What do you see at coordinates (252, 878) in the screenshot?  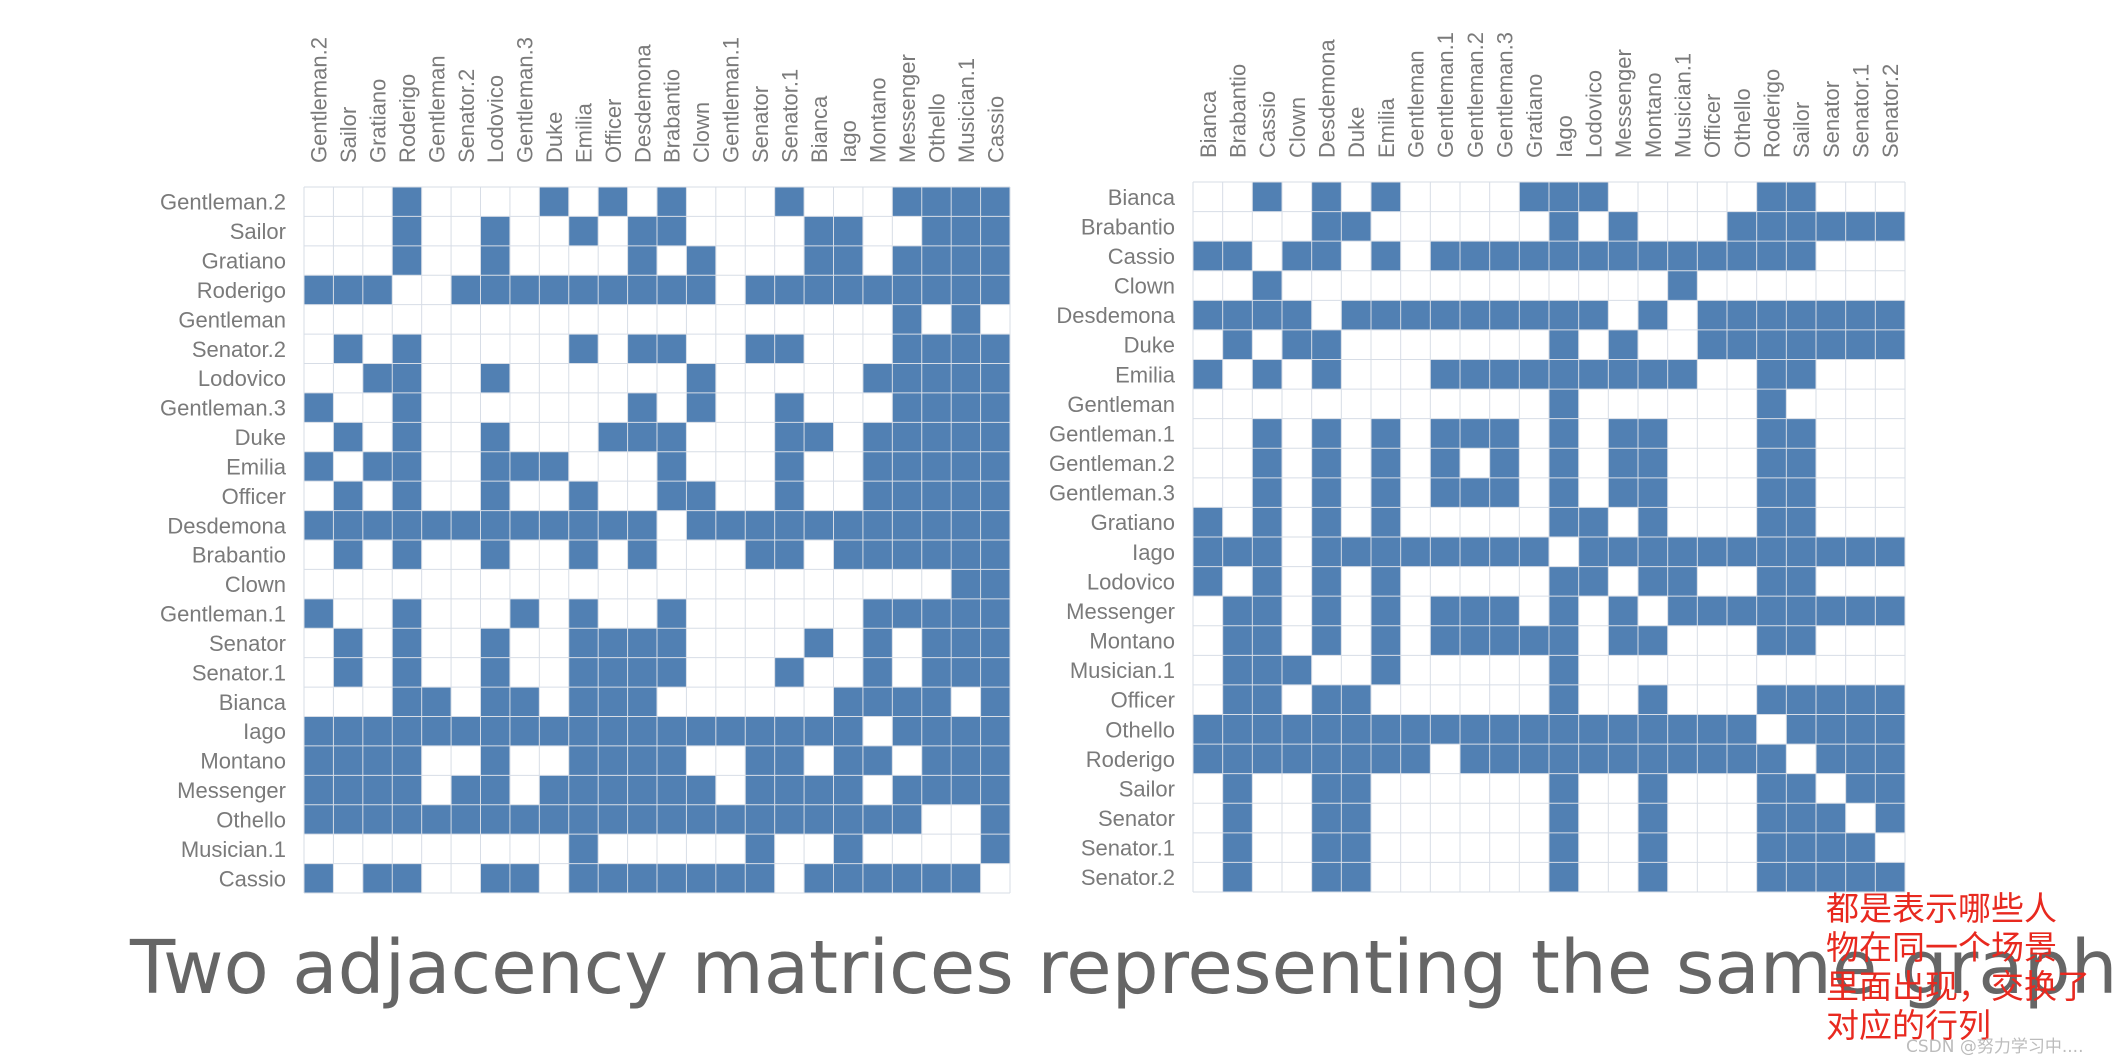 I see `row-label: Cassio` at bounding box center [252, 878].